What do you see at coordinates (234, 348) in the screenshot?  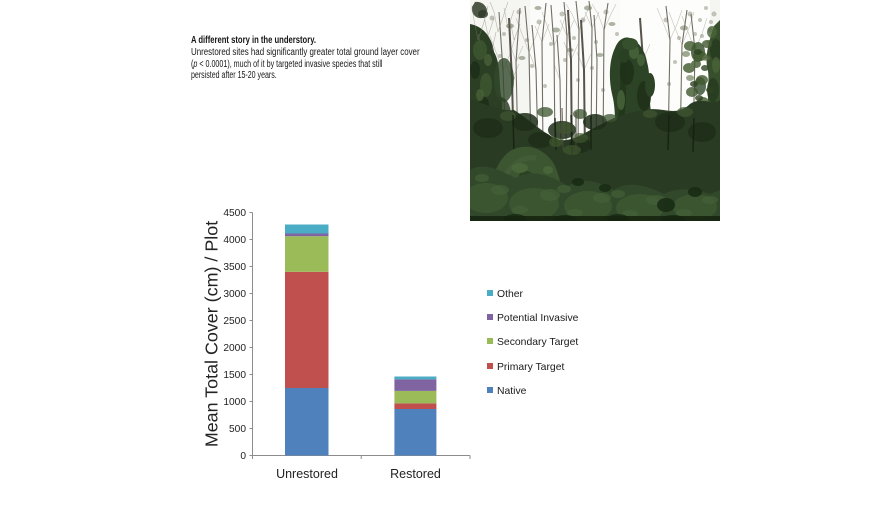 I see `svg-text: 2000` at bounding box center [234, 348].